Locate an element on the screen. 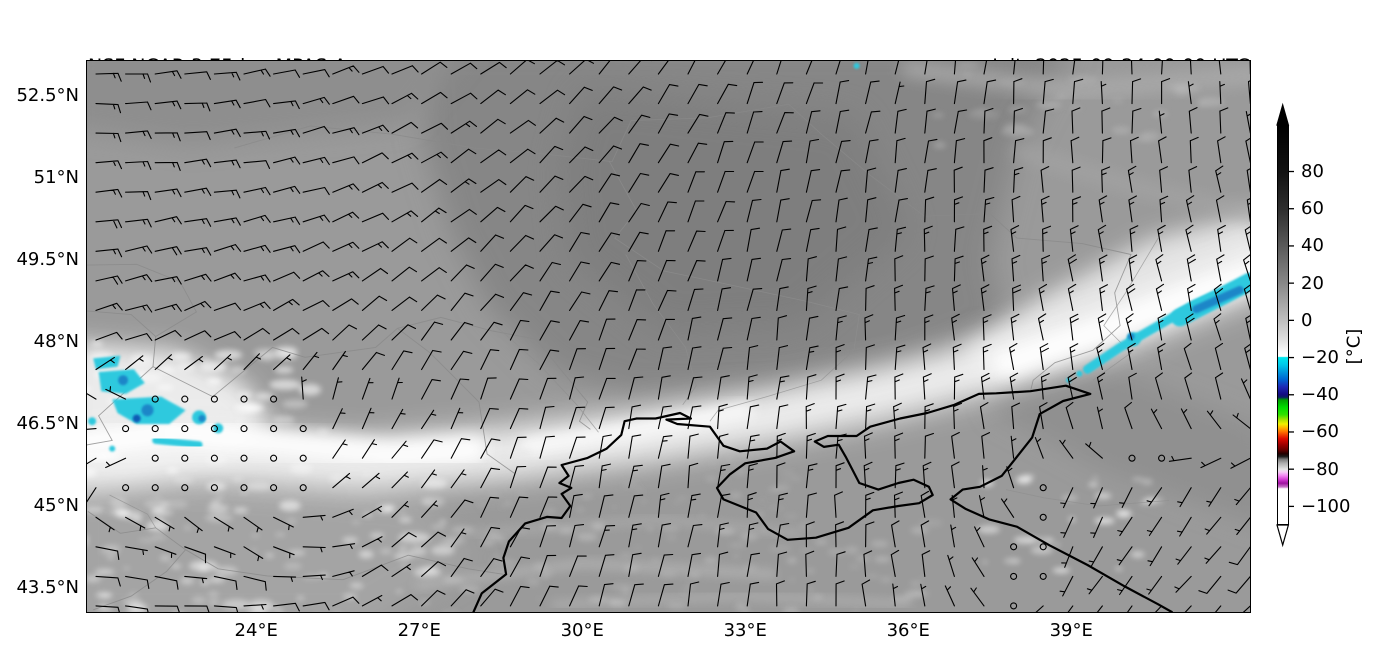  x-tick-label: 24°E is located at coordinates (256, 630).